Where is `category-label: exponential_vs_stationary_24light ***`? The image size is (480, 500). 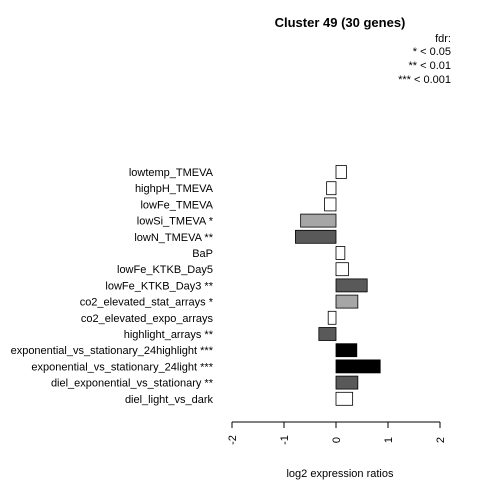 category-label: exponential_vs_stationary_24light *** is located at coordinates (122, 367).